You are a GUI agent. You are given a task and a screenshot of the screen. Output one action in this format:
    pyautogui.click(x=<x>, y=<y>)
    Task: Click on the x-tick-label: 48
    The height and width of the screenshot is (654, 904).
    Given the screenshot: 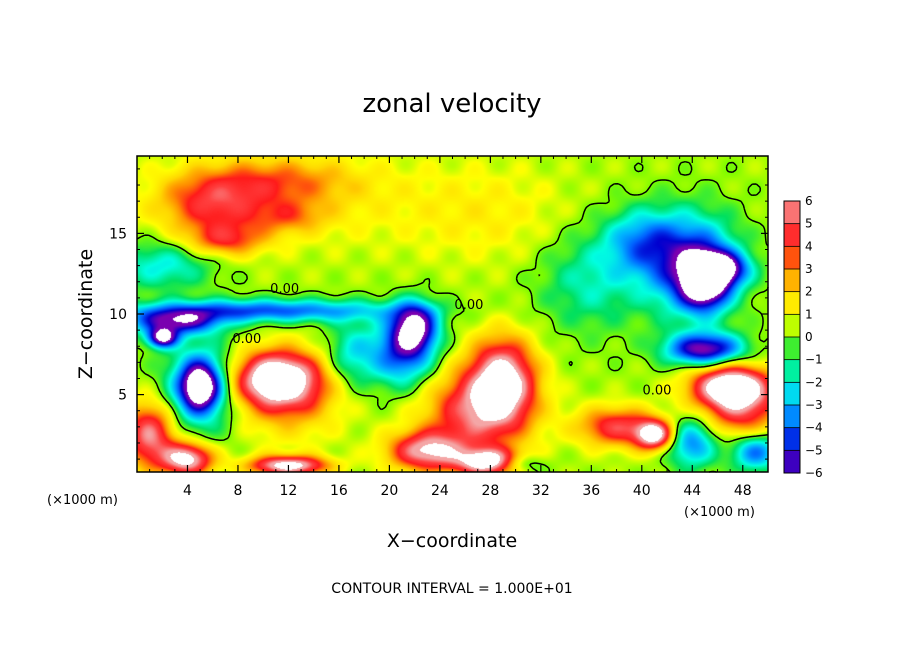 What is the action you would take?
    pyautogui.click(x=743, y=491)
    